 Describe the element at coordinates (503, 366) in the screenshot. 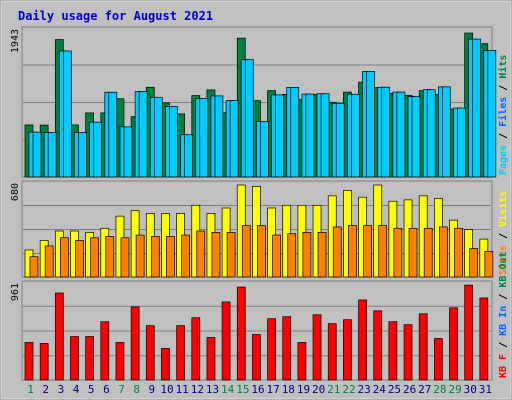

I see `legend-label: KB F` at that location.